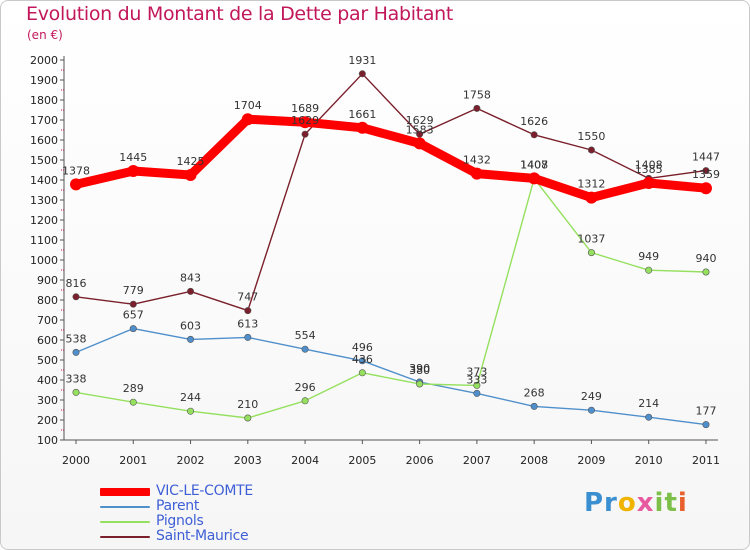 This screenshot has height=550, width=750. I want to click on y-tick-label: 1700, so click(44, 120).